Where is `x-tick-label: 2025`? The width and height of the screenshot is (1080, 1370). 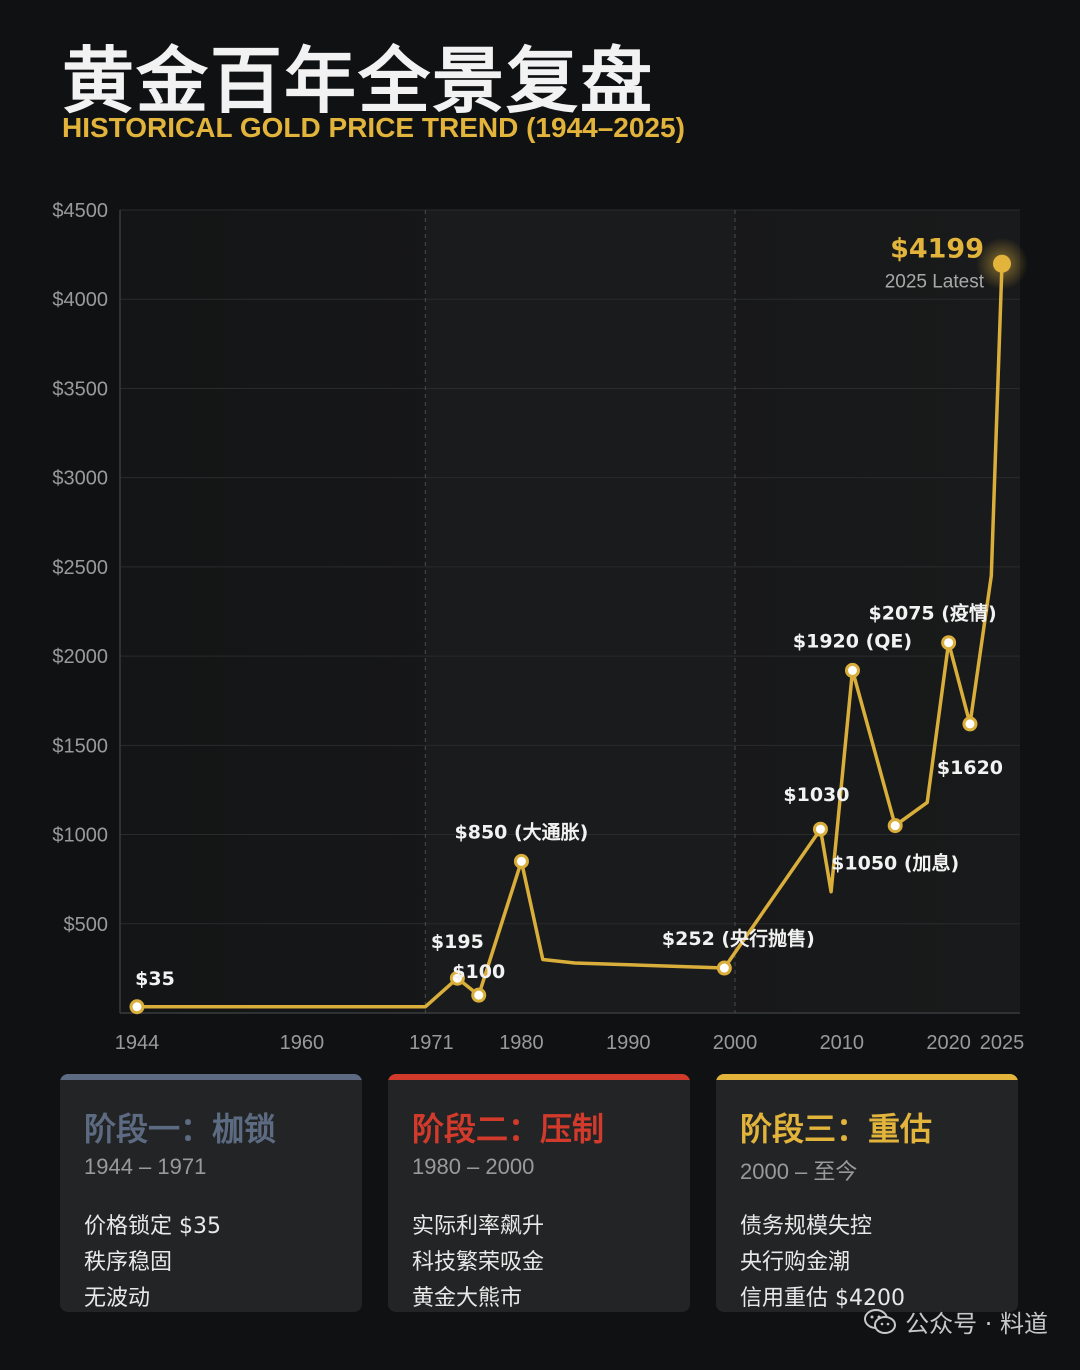 x-tick-label: 2025 is located at coordinates (1002, 1043).